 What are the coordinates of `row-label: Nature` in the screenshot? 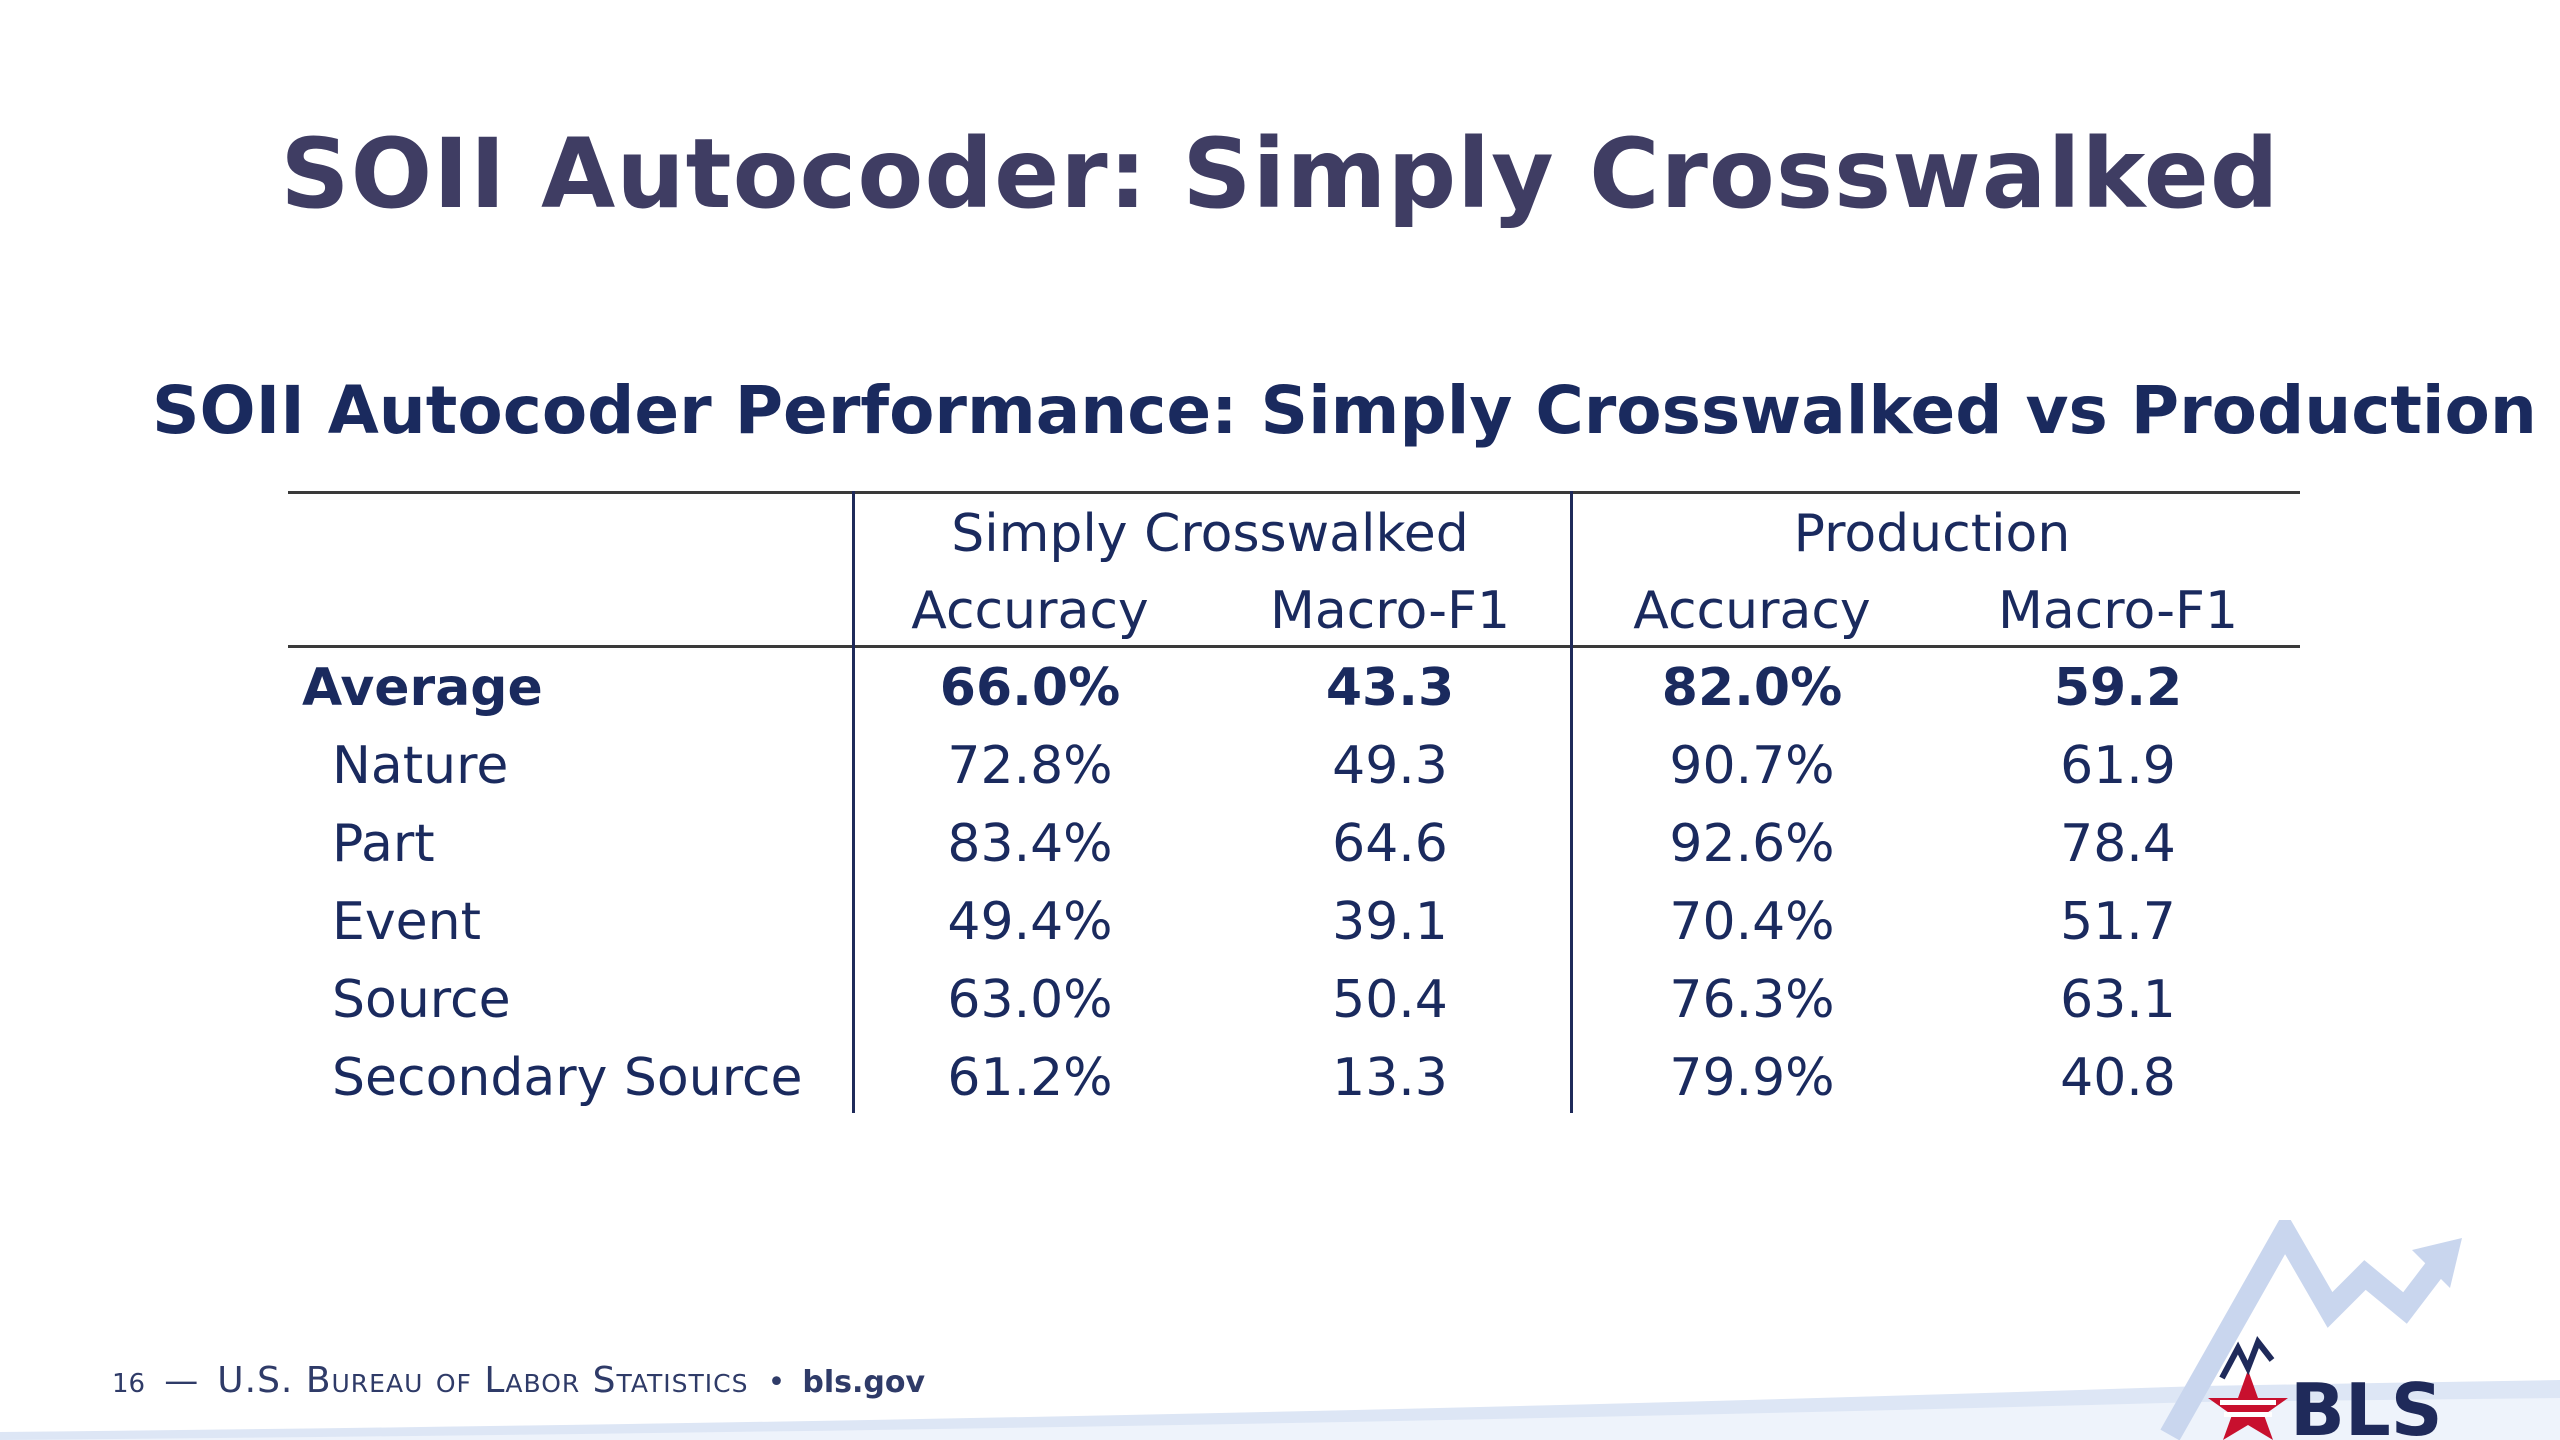 It's located at (420, 766).